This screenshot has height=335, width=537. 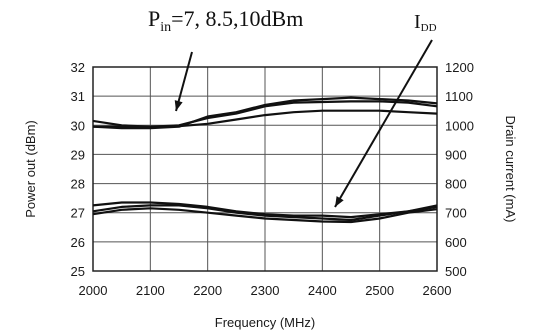 What do you see at coordinates (459, 125) in the screenshot?
I see `y-right-tick-label: 1000` at bounding box center [459, 125].